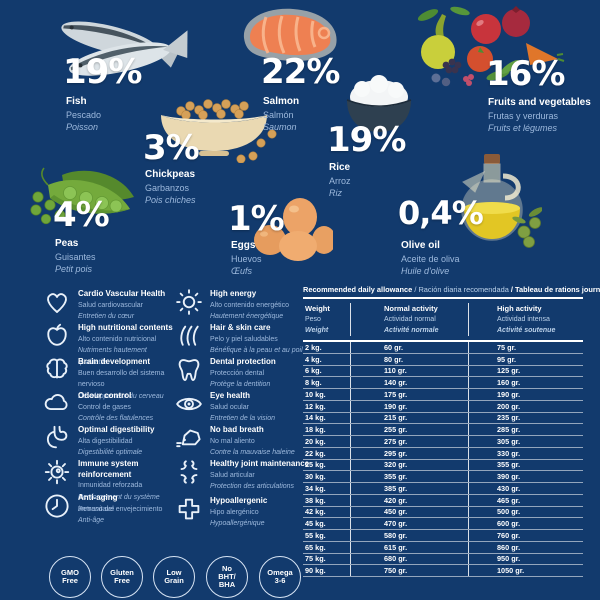 This screenshot has width=600, height=600. Describe the element at coordinates (525, 500) in the screenshot. I see `high-activity-cell: 465 gr.` at that location.